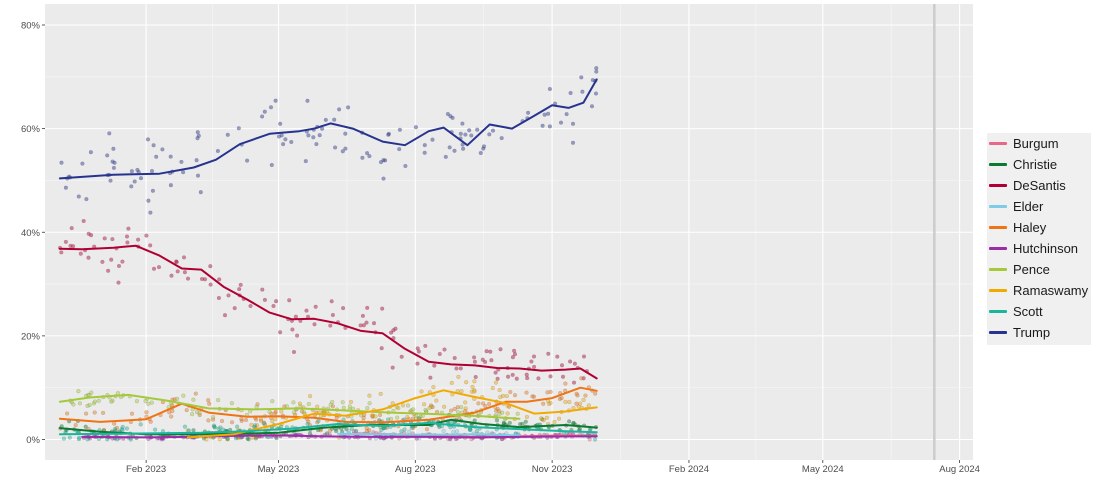  Describe the element at coordinates (289, 406) in the screenshot. I see `trend-line-pence` at that location.